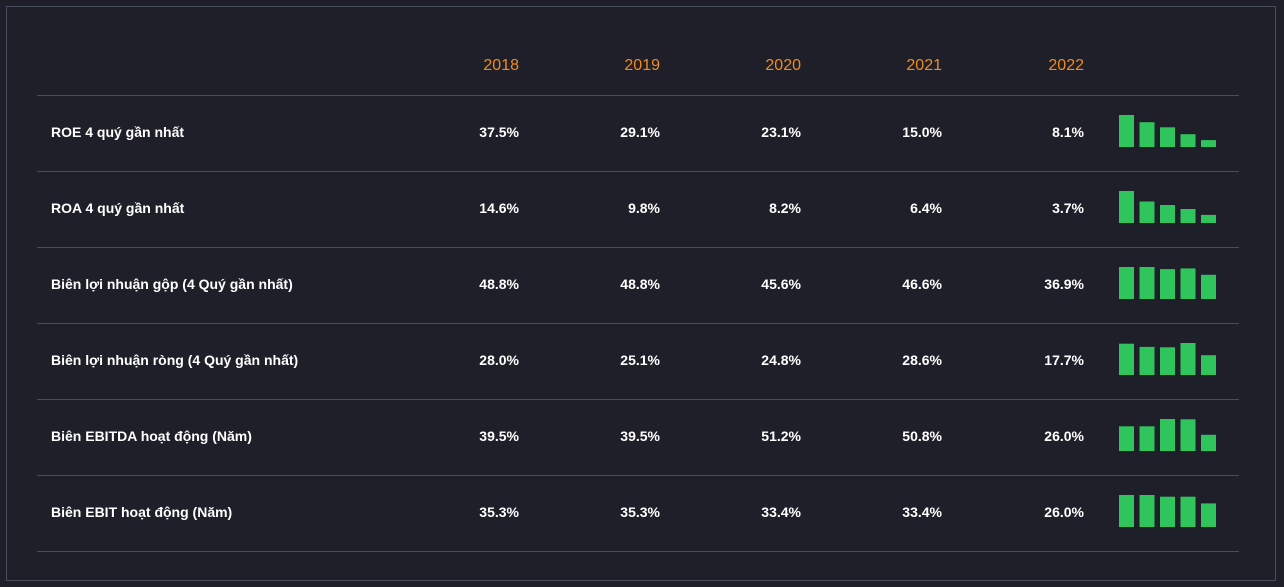  What do you see at coordinates (922, 284) in the screenshot?
I see `row-value: 46.6%` at bounding box center [922, 284].